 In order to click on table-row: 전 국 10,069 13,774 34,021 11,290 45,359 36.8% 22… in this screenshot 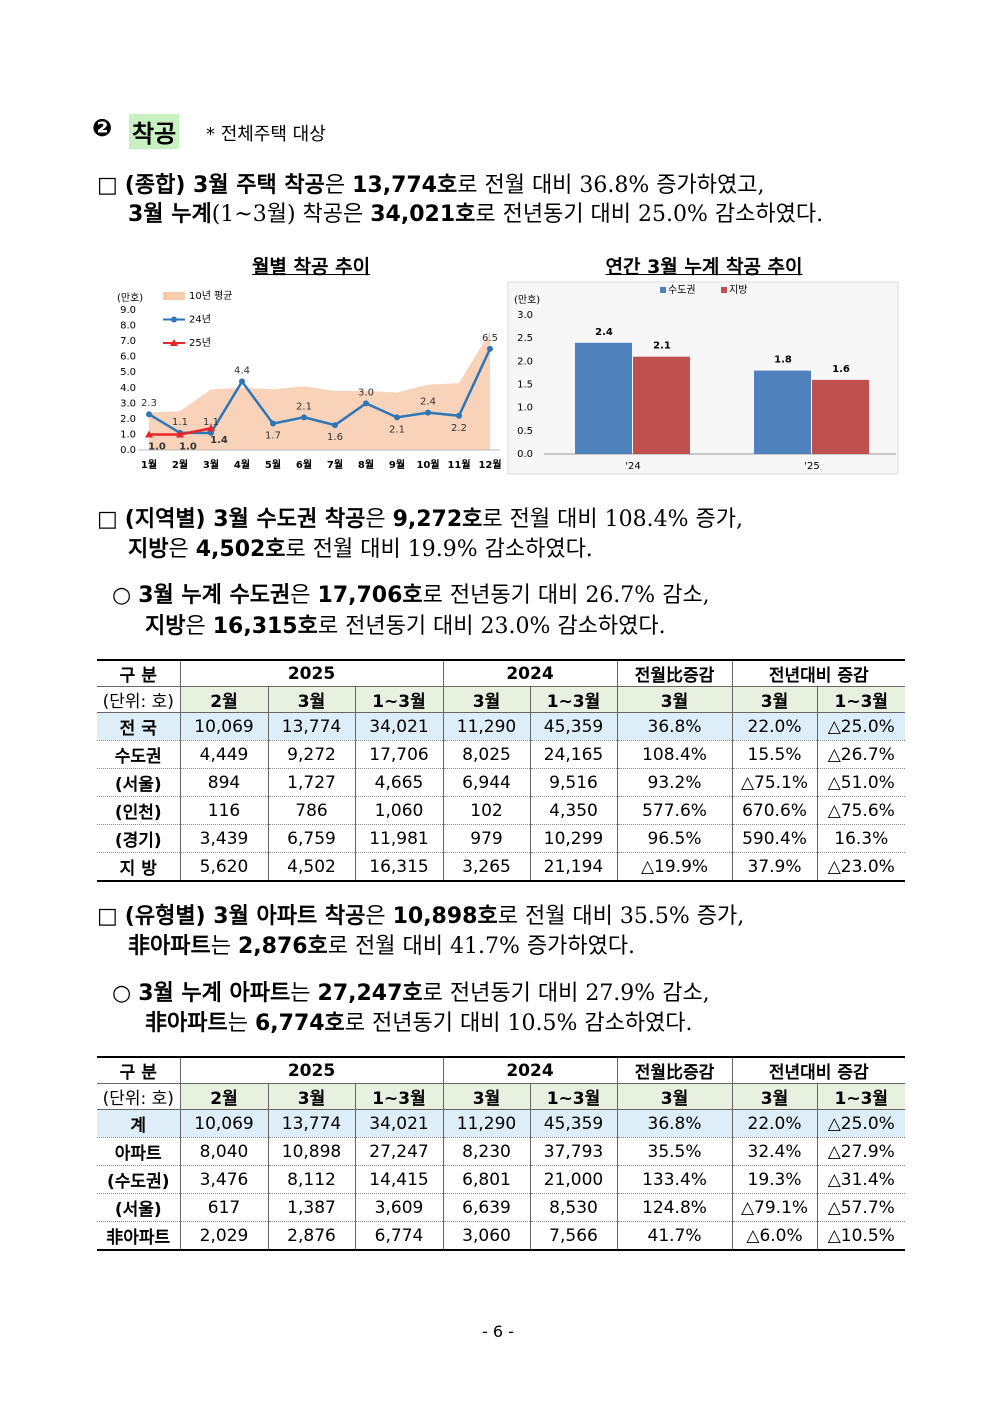, I will do `click(501, 726)`.